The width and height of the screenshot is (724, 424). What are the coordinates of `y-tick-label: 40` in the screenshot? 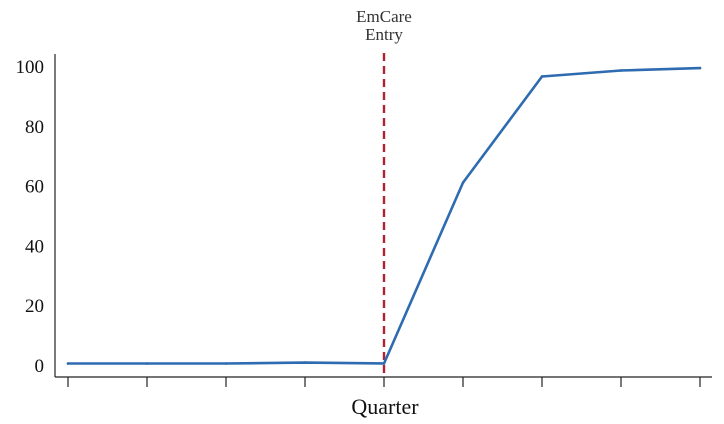 It's located at (34, 246).